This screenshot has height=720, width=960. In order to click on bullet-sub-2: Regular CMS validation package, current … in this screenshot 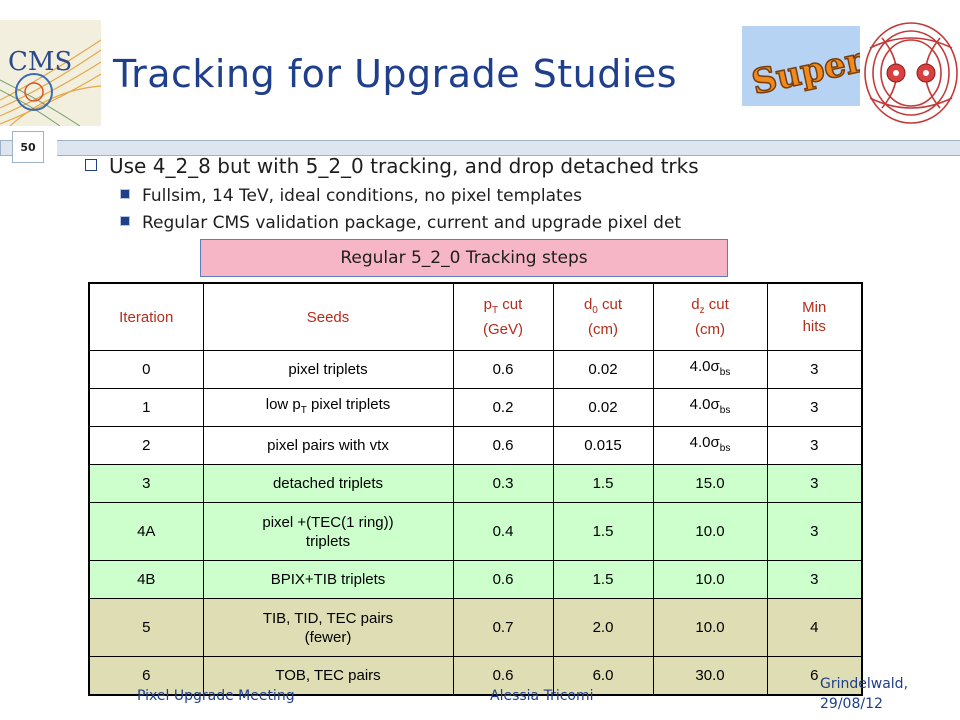, I will do `click(400, 223)`.